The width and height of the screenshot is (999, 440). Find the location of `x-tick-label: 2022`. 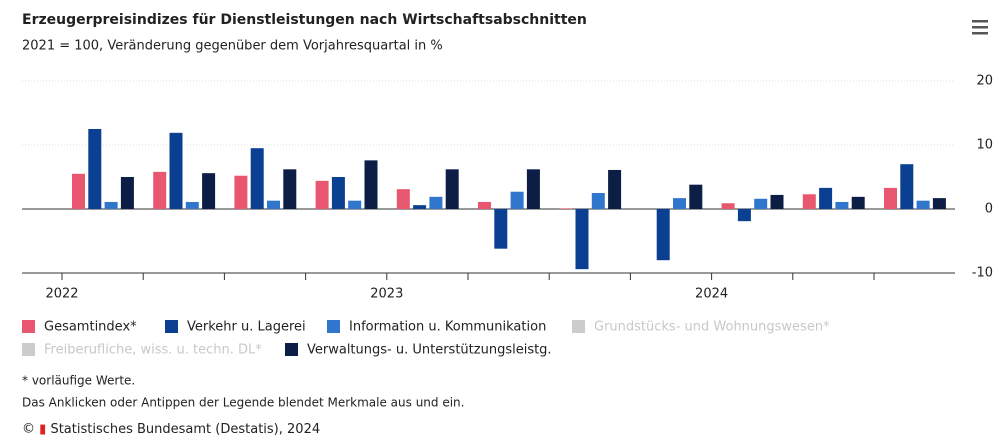

x-tick-label: 2022 is located at coordinates (61, 294).